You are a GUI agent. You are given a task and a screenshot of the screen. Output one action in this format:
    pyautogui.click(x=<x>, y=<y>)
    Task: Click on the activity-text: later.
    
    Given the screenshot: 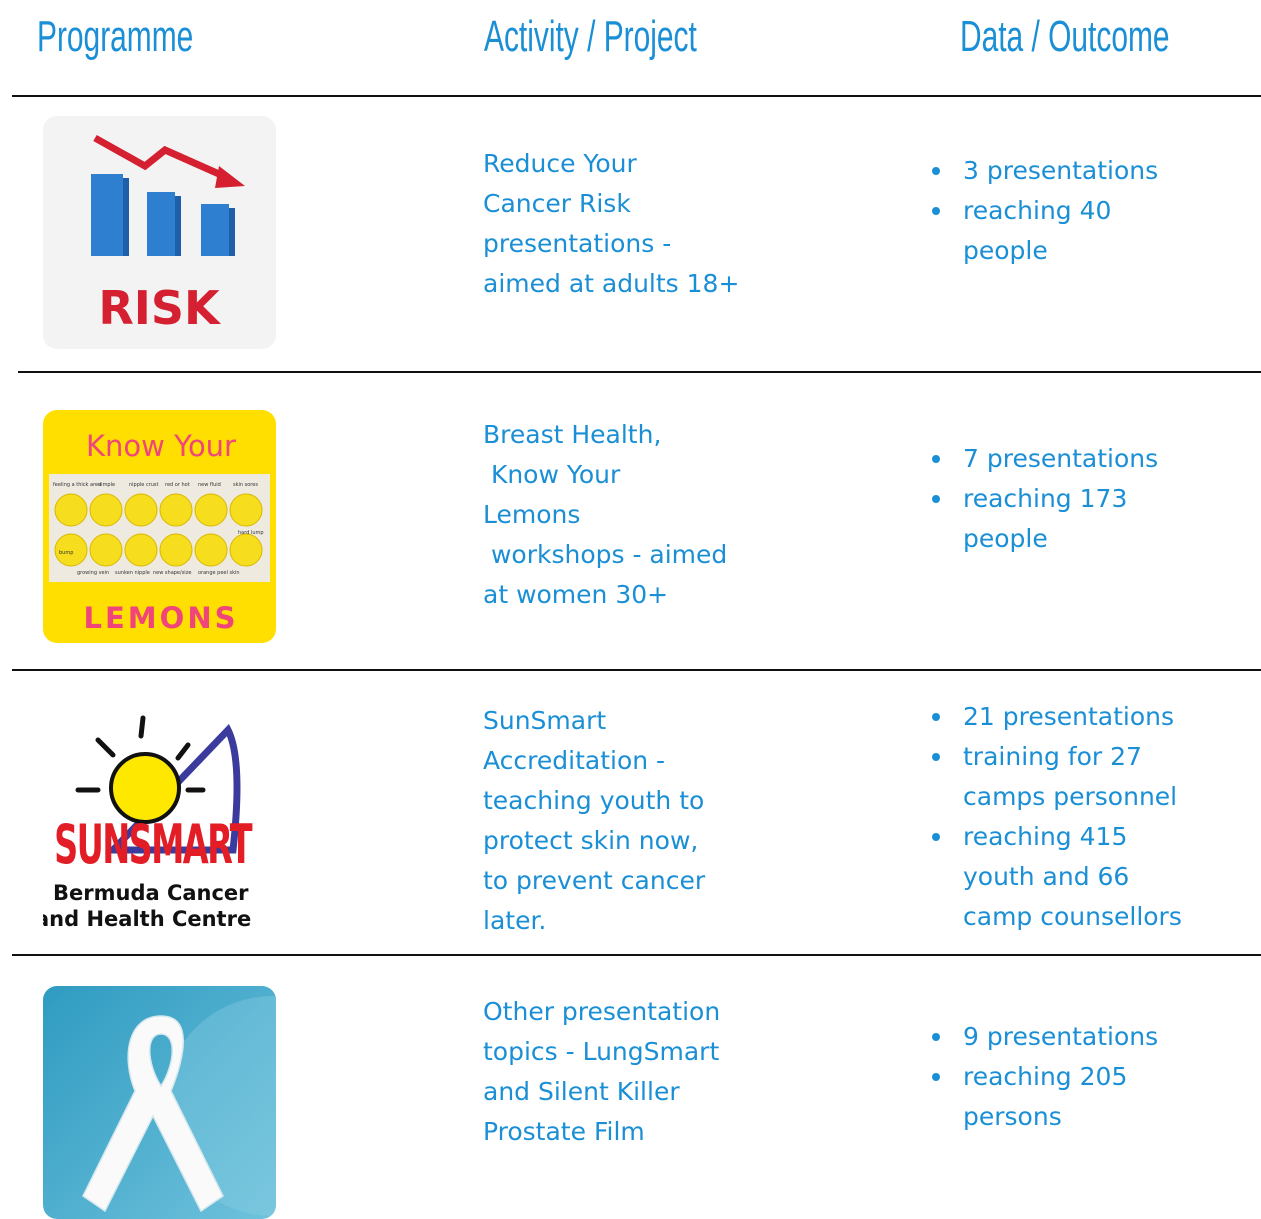 What is the action you would take?
    pyautogui.click(x=515, y=920)
    